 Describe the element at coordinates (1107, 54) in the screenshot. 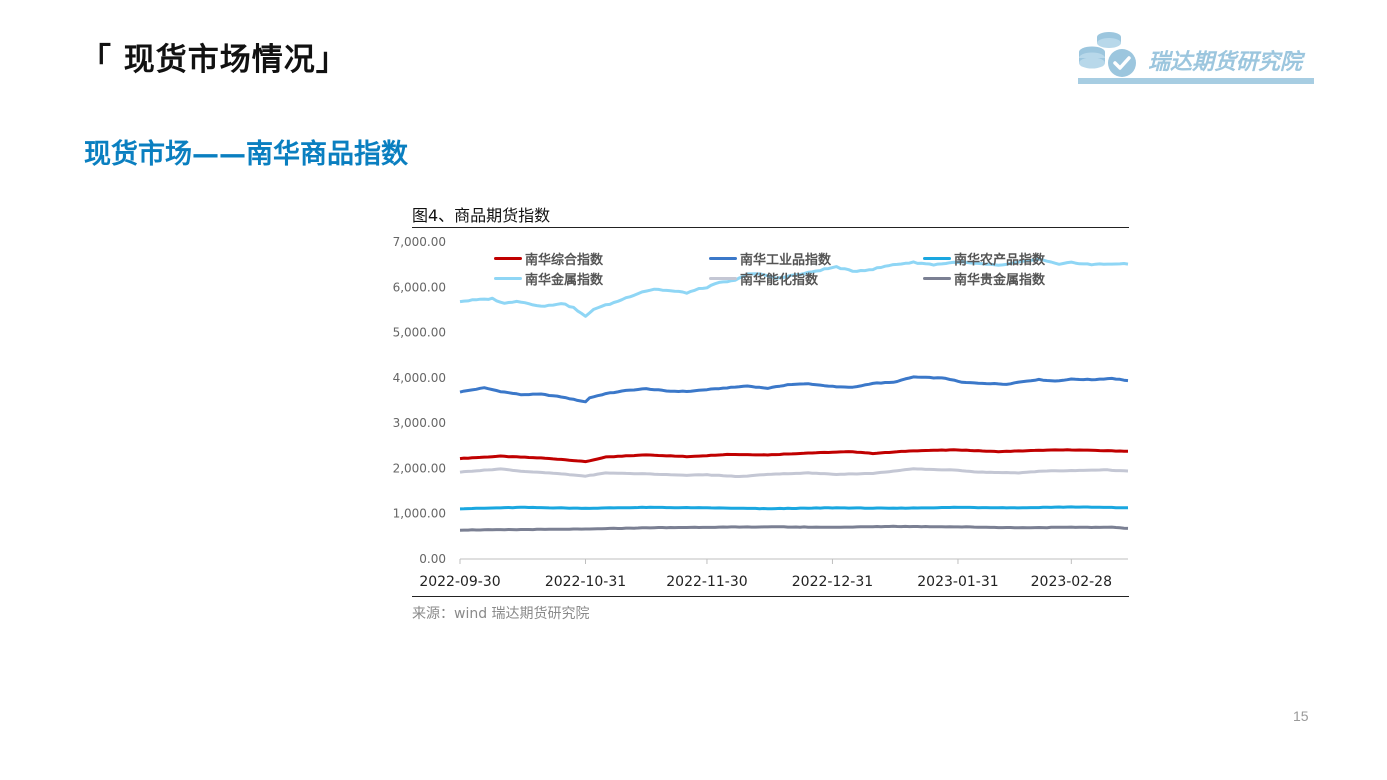

I see `coins-check-icon` at that location.